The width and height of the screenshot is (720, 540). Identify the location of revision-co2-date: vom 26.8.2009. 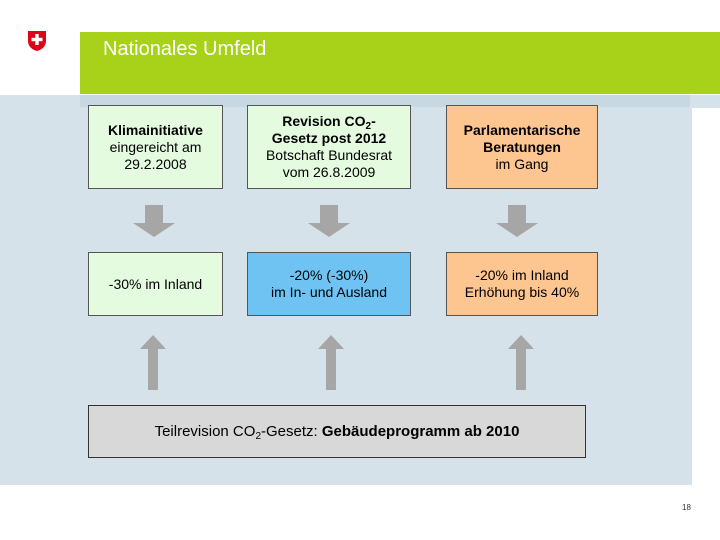
(329, 172).